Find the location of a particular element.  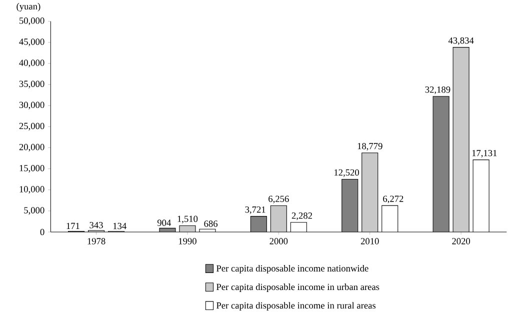

x-tick-label: 2000 is located at coordinates (279, 241).